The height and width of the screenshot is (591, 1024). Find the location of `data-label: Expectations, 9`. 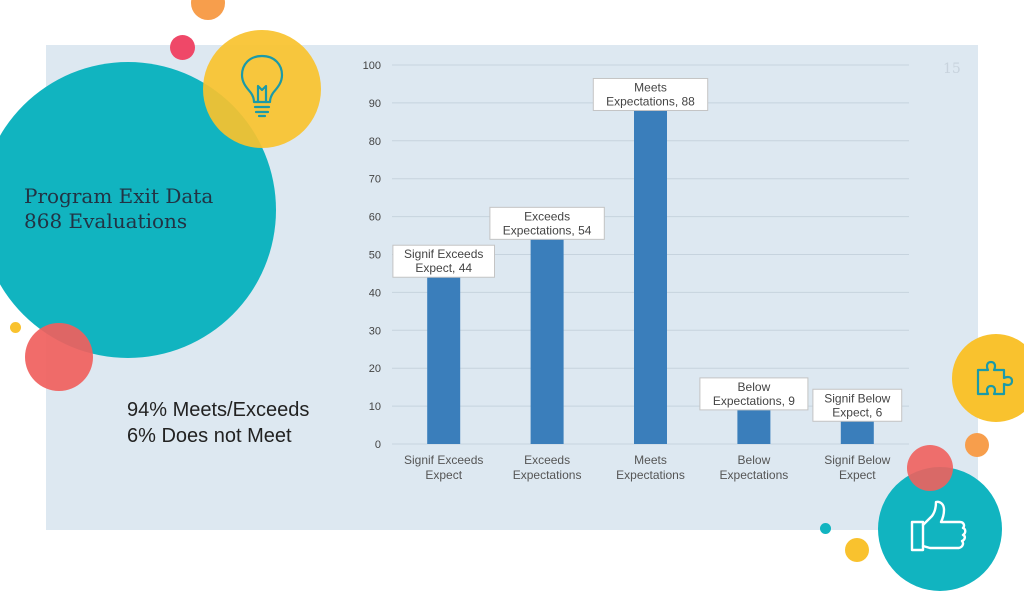

data-label: Expectations, 9 is located at coordinates (754, 401).